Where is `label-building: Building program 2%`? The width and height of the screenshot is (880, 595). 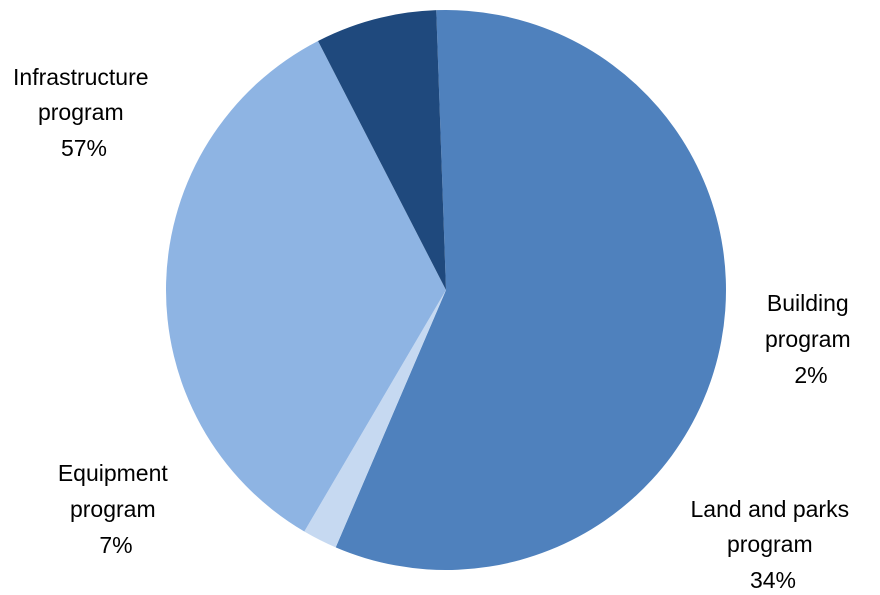
label-building: Building program 2% is located at coordinates (811, 339).